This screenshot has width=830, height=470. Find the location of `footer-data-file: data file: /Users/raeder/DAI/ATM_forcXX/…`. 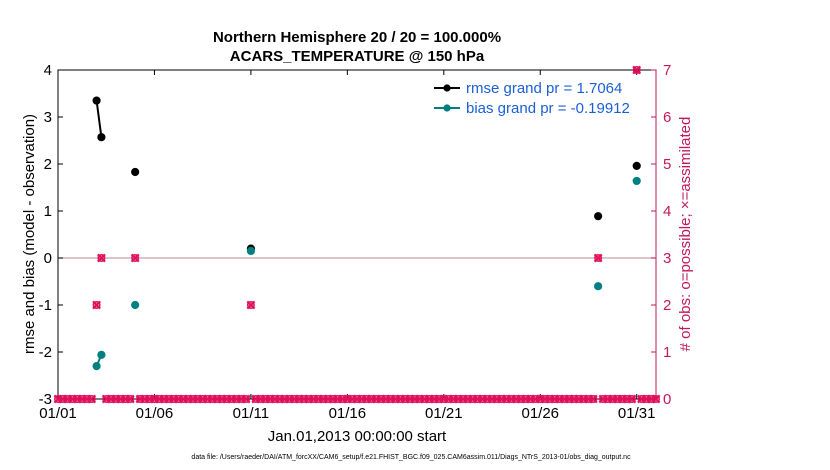

footer-data-file: data file: /Users/raeder/DAI/ATM_forcXX/… is located at coordinates (411, 457).